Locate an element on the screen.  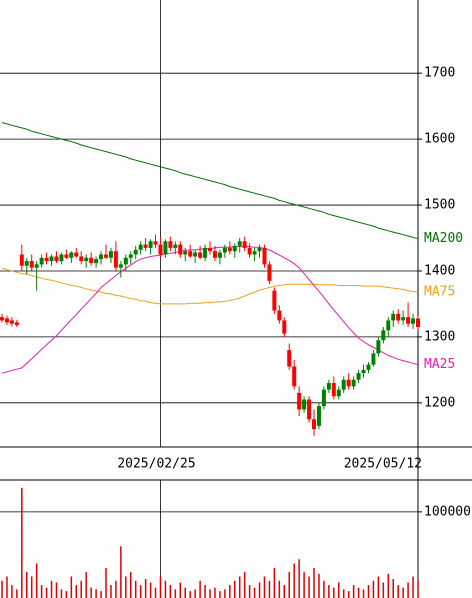
y-tick-label: 1300 is located at coordinates (439, 336).